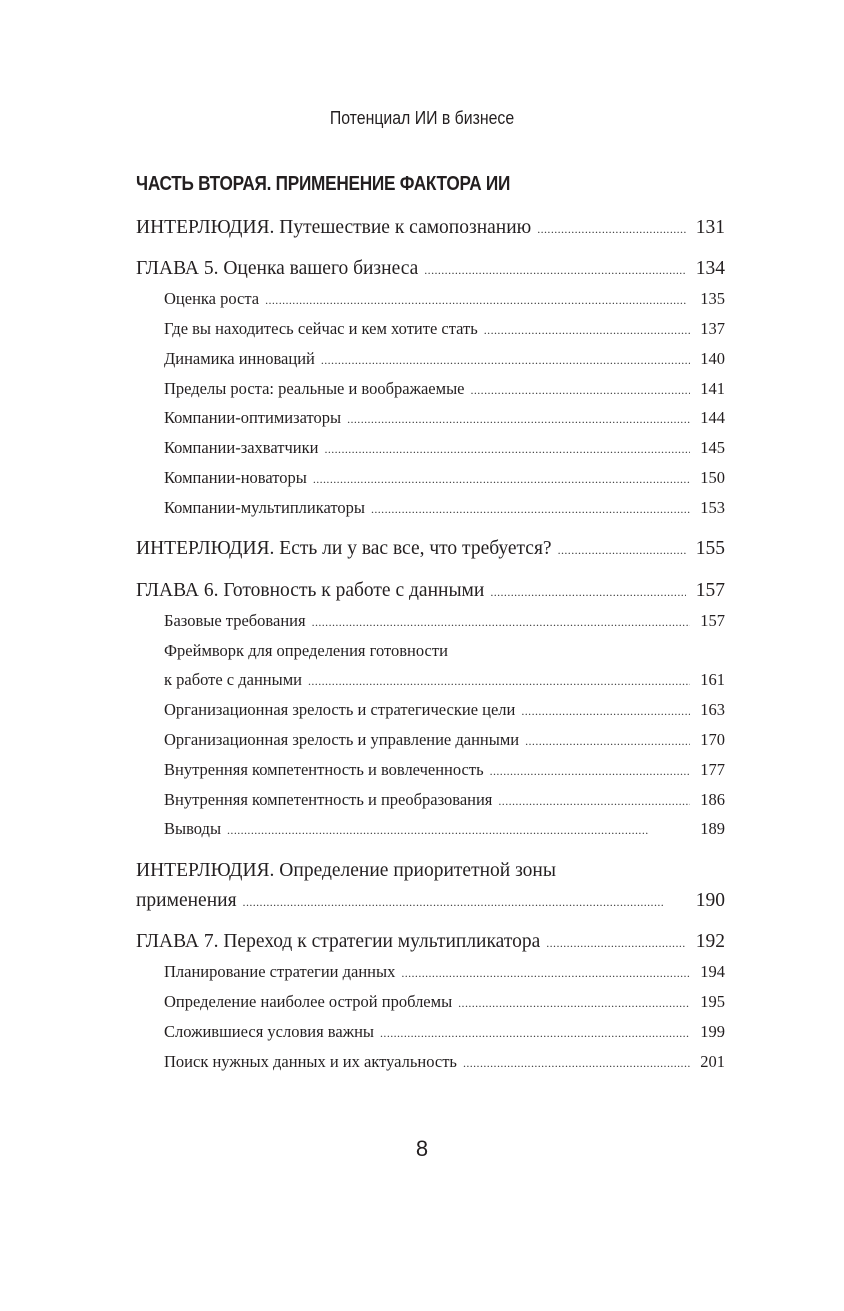 Image resolution: width=844 pixels, height=1311 pixels. What do you see at coordinates (712, 388) in the screenshot?
I see `entry-page: 141` at bounding box center [712, 388].